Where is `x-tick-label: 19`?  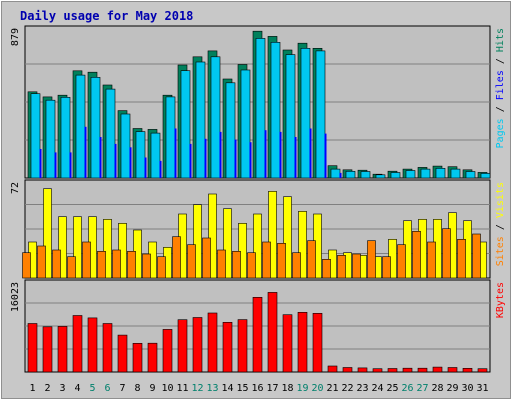 x-tick-label: 19 is located at coordinates (302, 388).